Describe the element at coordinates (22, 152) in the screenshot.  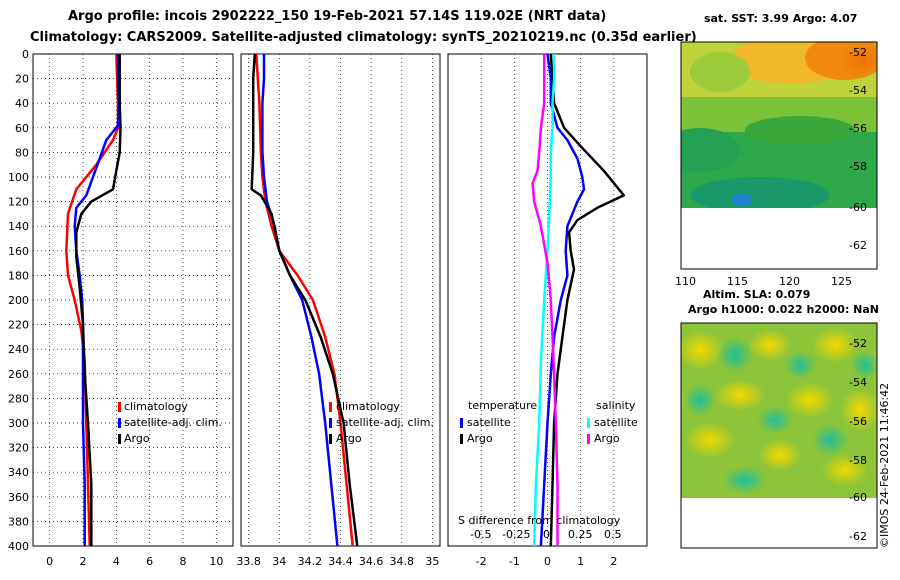
I see `depth-tick: 80` at that location.